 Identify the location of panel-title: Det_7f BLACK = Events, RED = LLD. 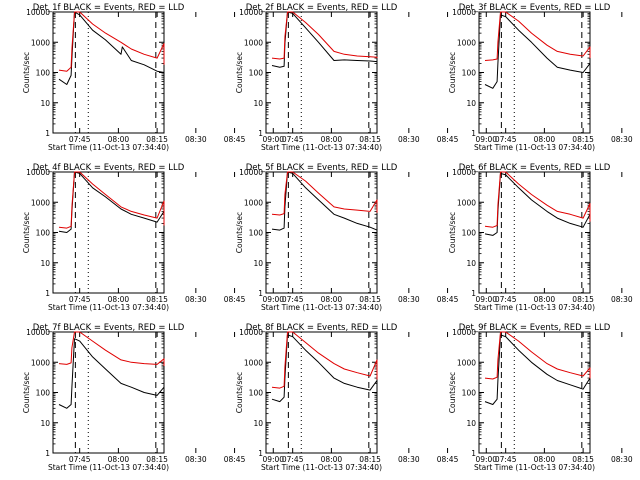
(109, 328).